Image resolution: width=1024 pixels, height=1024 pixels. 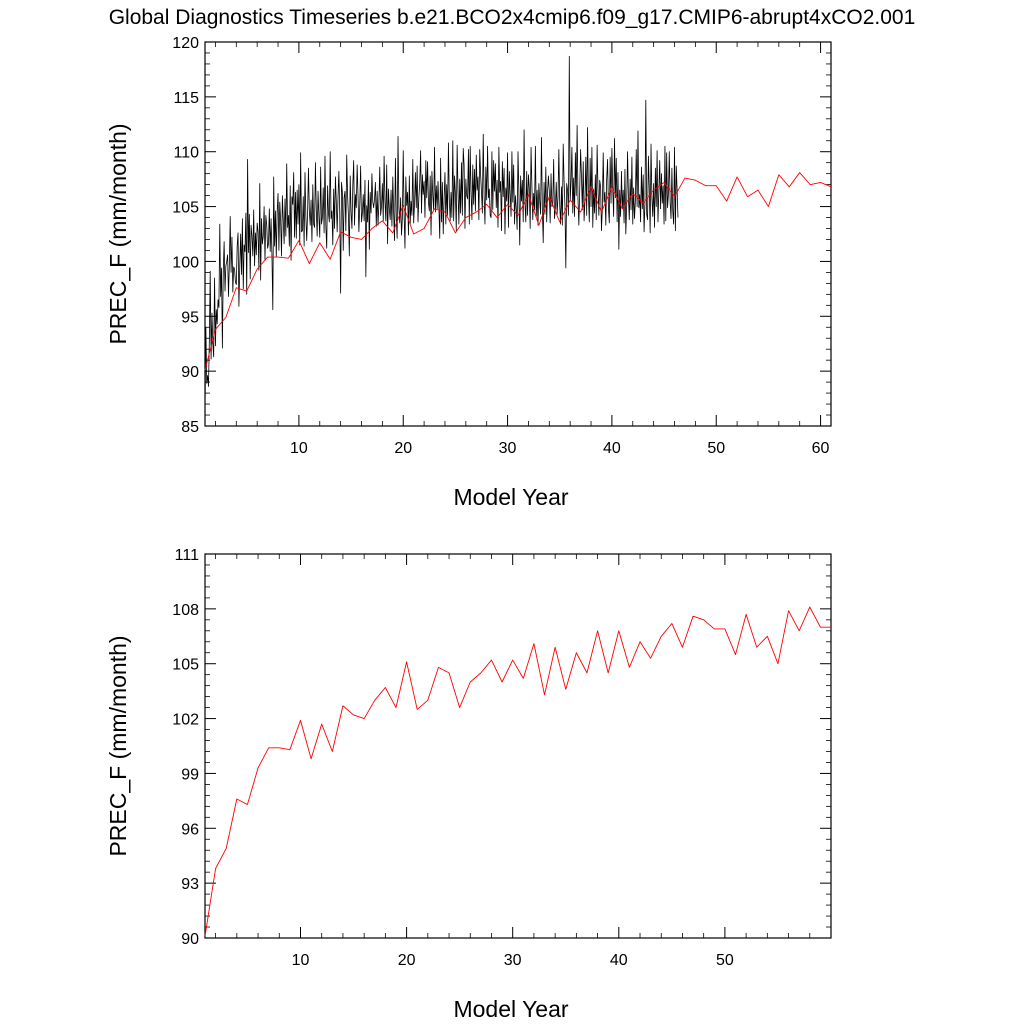 What do you see at coordinates (118, 745) in the screenshot?
I see `bottom-y-axis-label: PREC_F (mm/month)` at bounding box center [118, 745].